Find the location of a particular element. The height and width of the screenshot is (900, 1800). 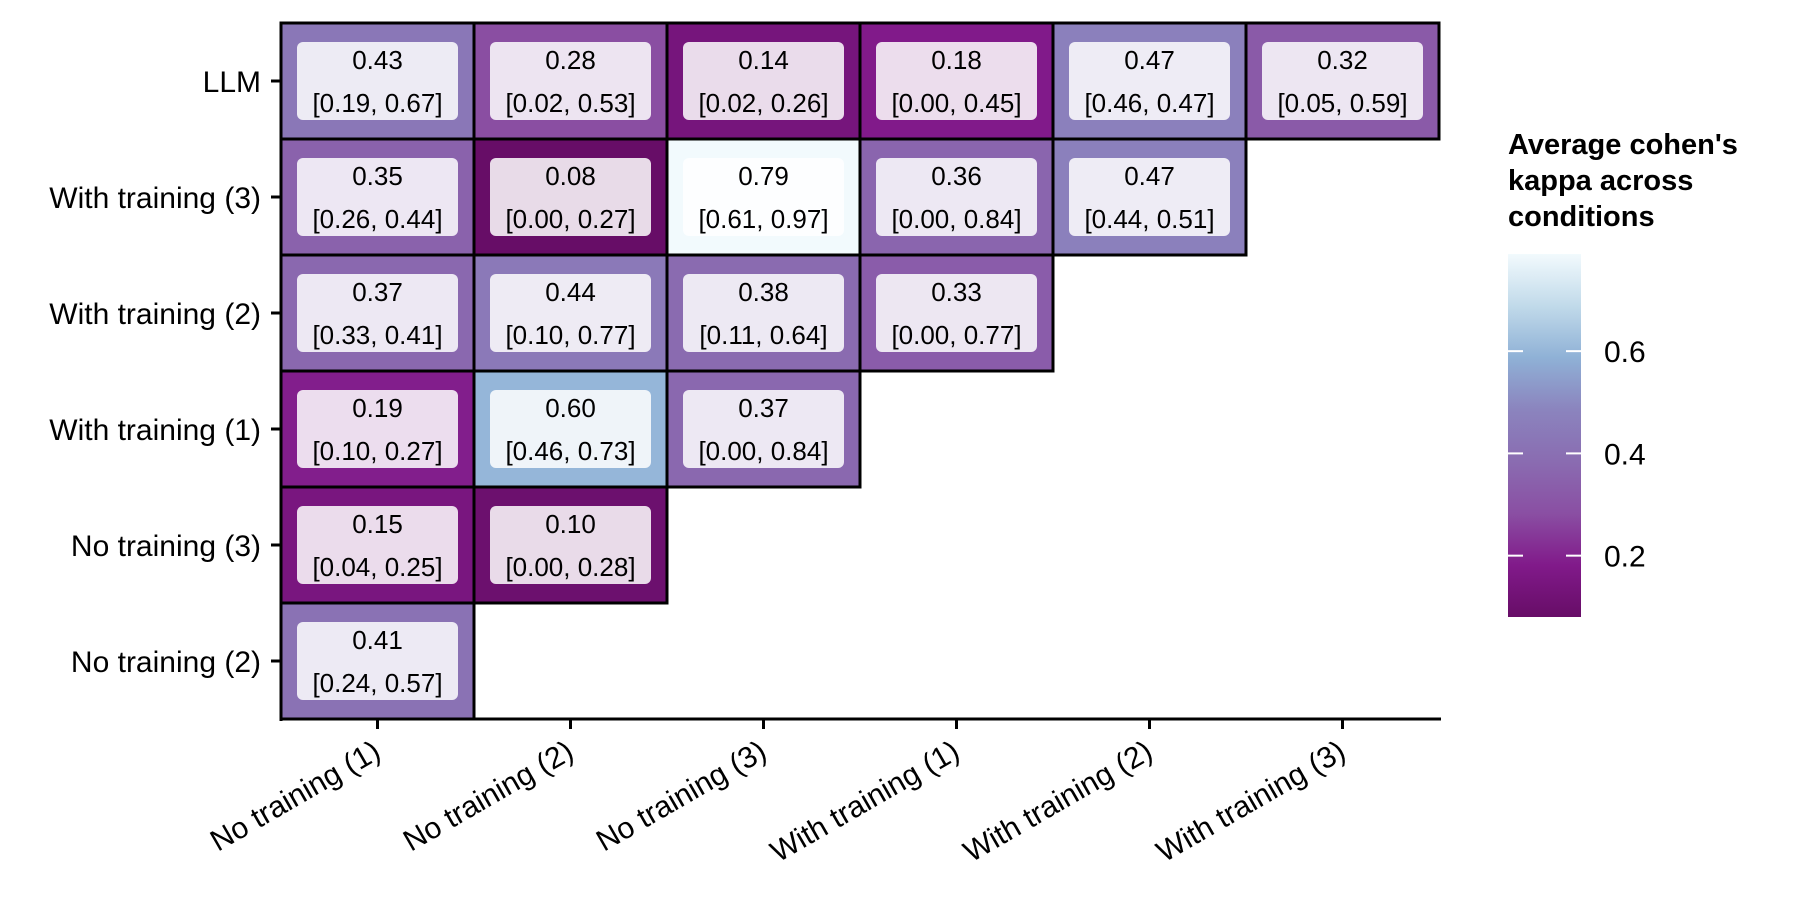

y-tick-label-llm: LLM is located at coordinates (232, 82).